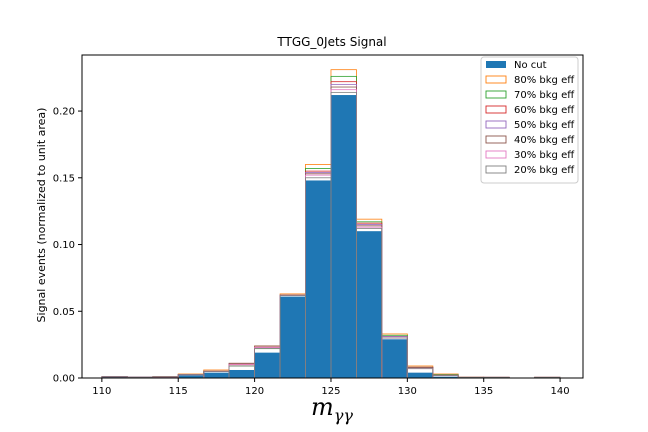 The width and height of the screenshot is (648, 432). I want to click on x-axis-ticks: 110 115 120 125 130 135 140, so click(331, 387).